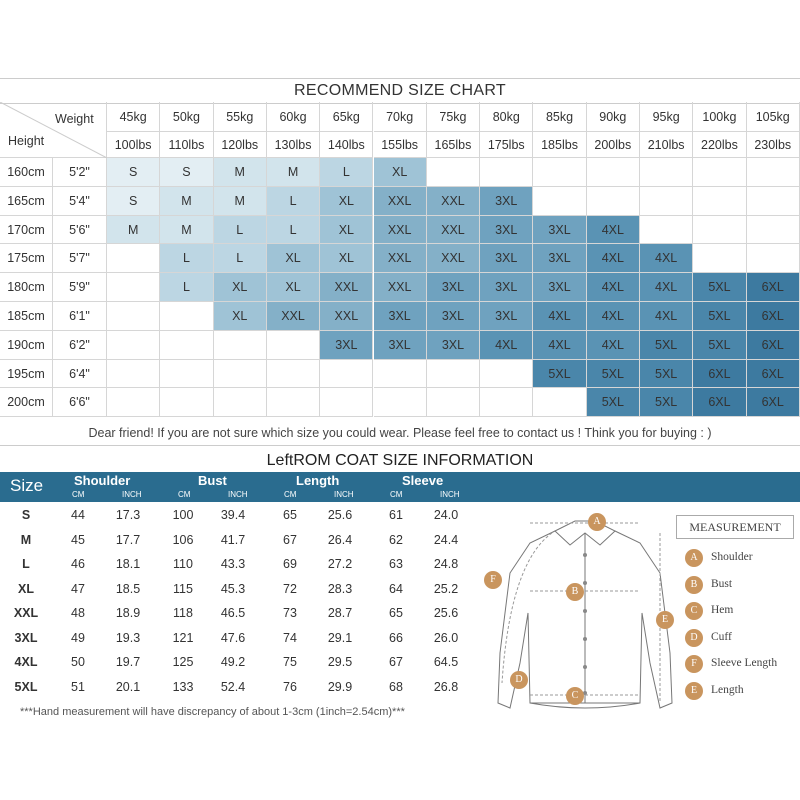 The image size is (800, 800). What do you see at coordinates (80, 345) in the screenshot?
I see `height-ft-label: 6'2"` at bounding box center [80, 345].